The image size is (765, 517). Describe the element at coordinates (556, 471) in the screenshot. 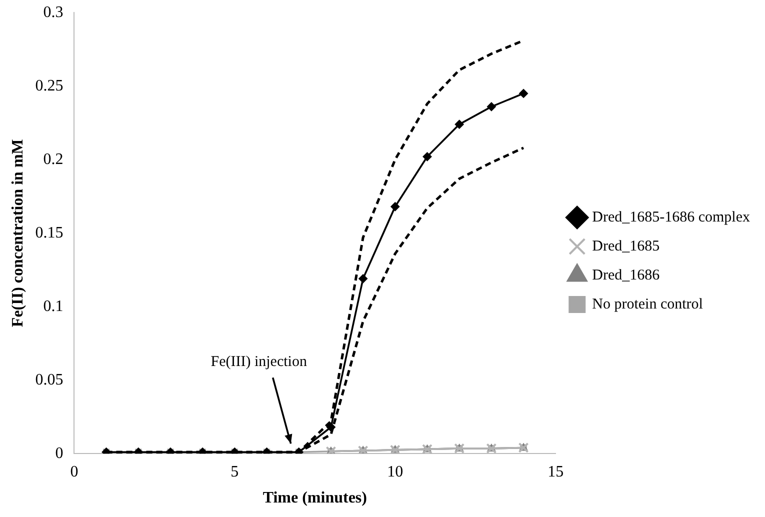

I see `x-tick-label: 15` at that location.